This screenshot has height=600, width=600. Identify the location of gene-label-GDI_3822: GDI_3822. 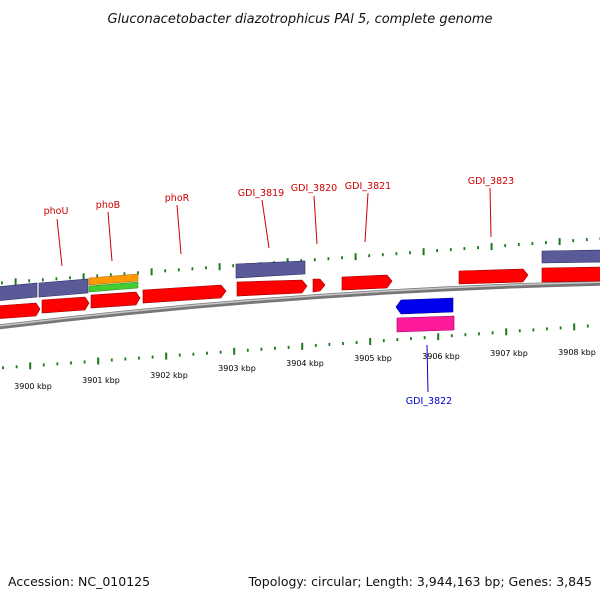
(429, 401).